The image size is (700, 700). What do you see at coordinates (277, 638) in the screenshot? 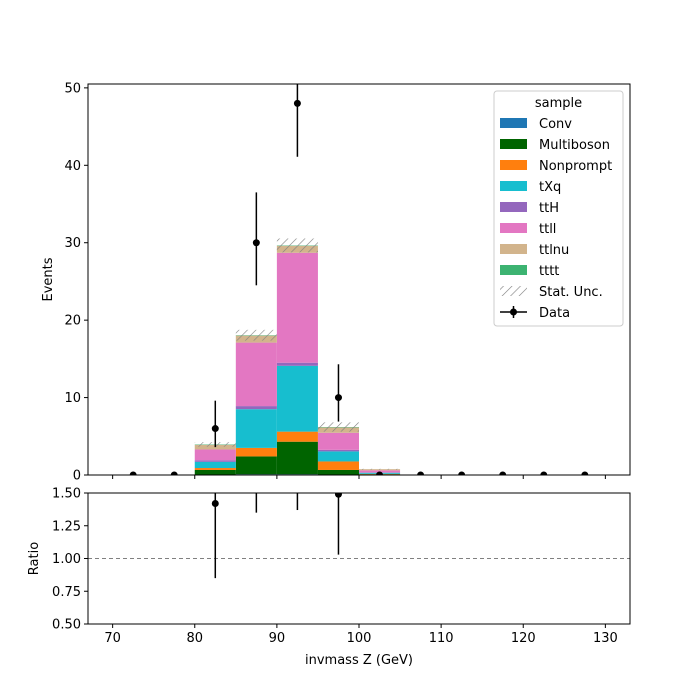
I see `xtick-label-90: 90` at bounding box center [277, 638].